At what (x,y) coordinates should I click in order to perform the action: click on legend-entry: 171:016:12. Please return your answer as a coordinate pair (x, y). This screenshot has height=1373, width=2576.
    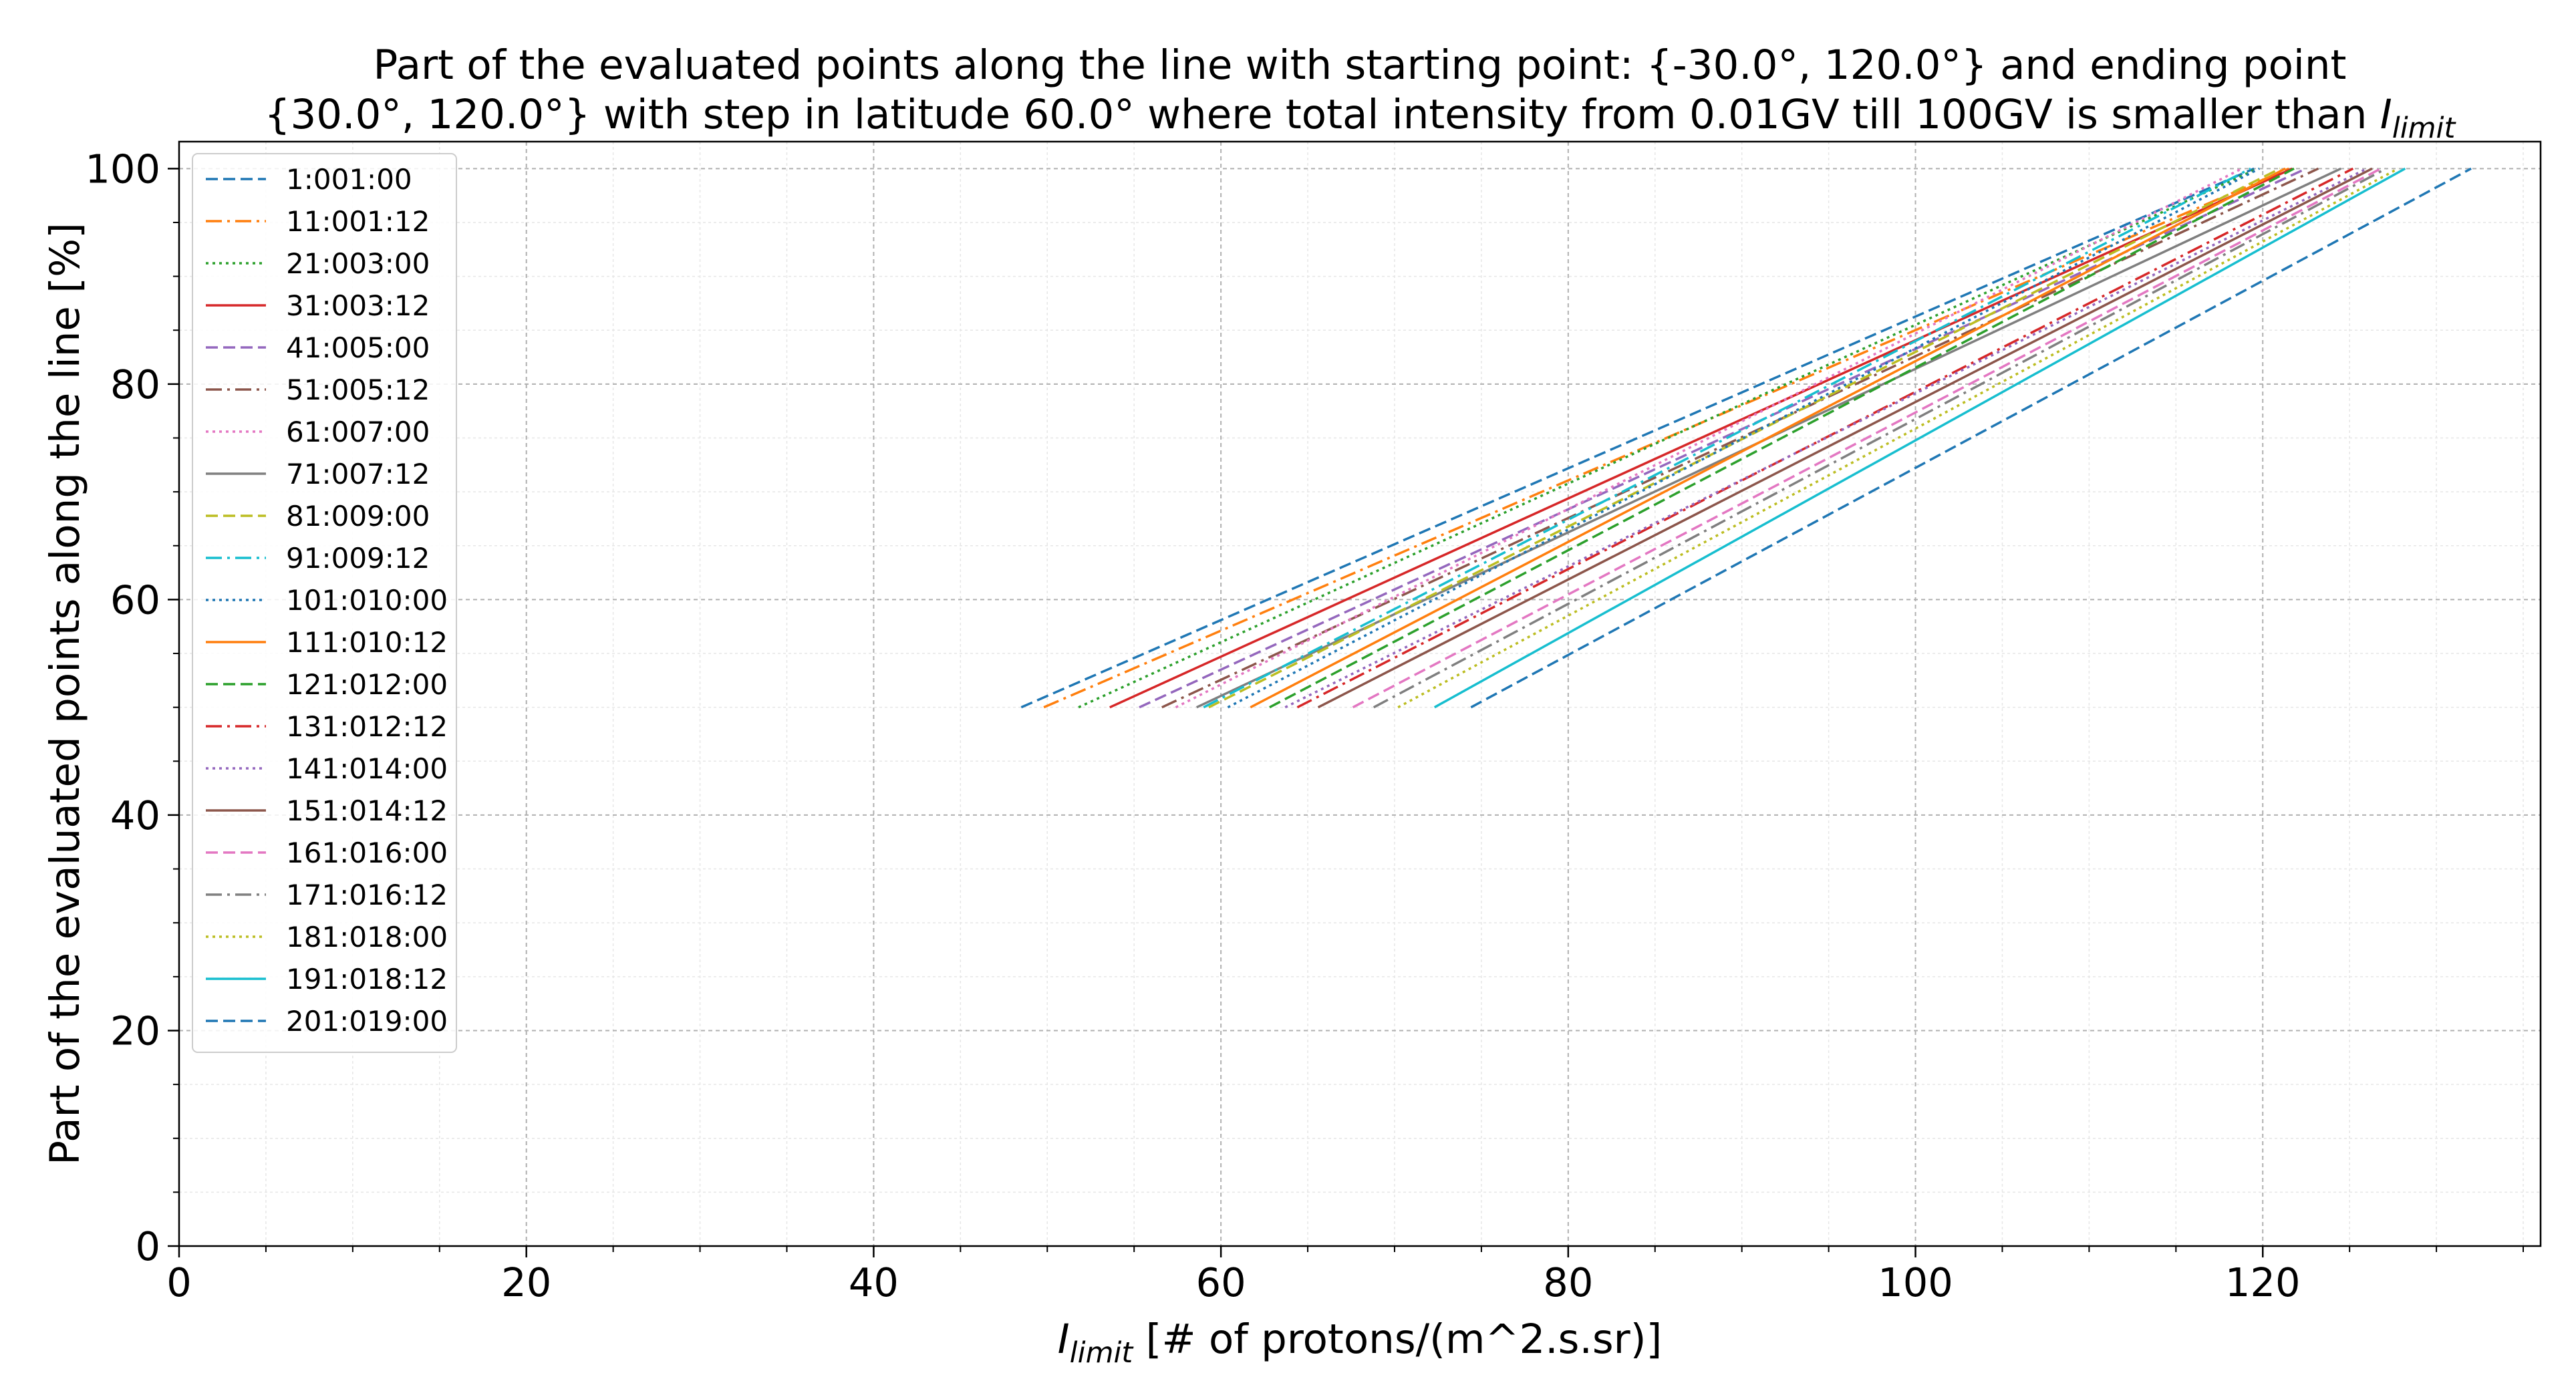
    Looking at the image, I should click on (327, 895).